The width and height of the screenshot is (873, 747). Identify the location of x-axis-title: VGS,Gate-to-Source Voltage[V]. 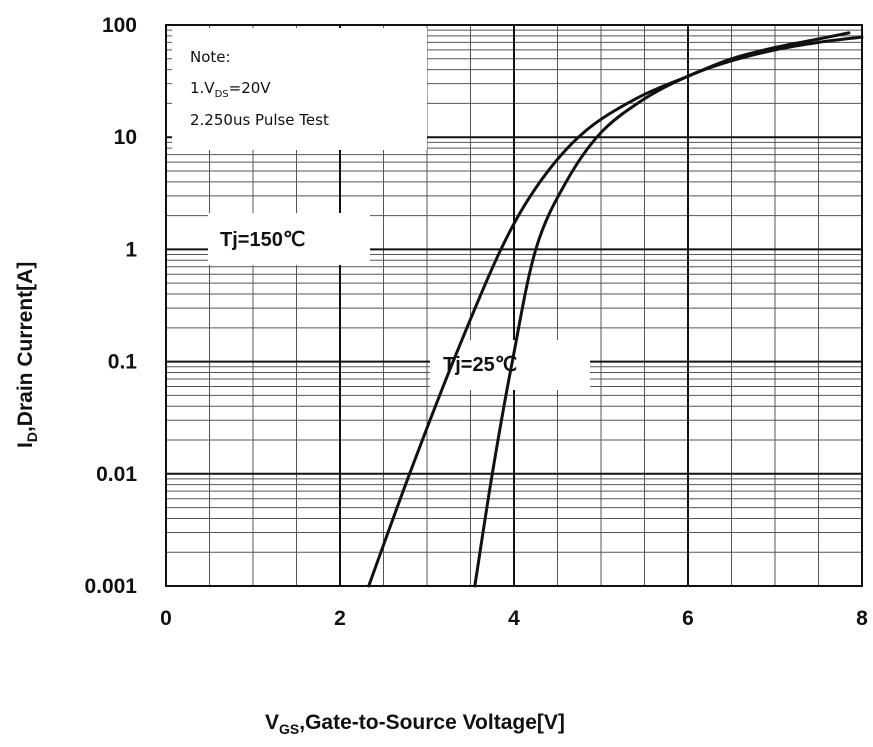
(415, 724).